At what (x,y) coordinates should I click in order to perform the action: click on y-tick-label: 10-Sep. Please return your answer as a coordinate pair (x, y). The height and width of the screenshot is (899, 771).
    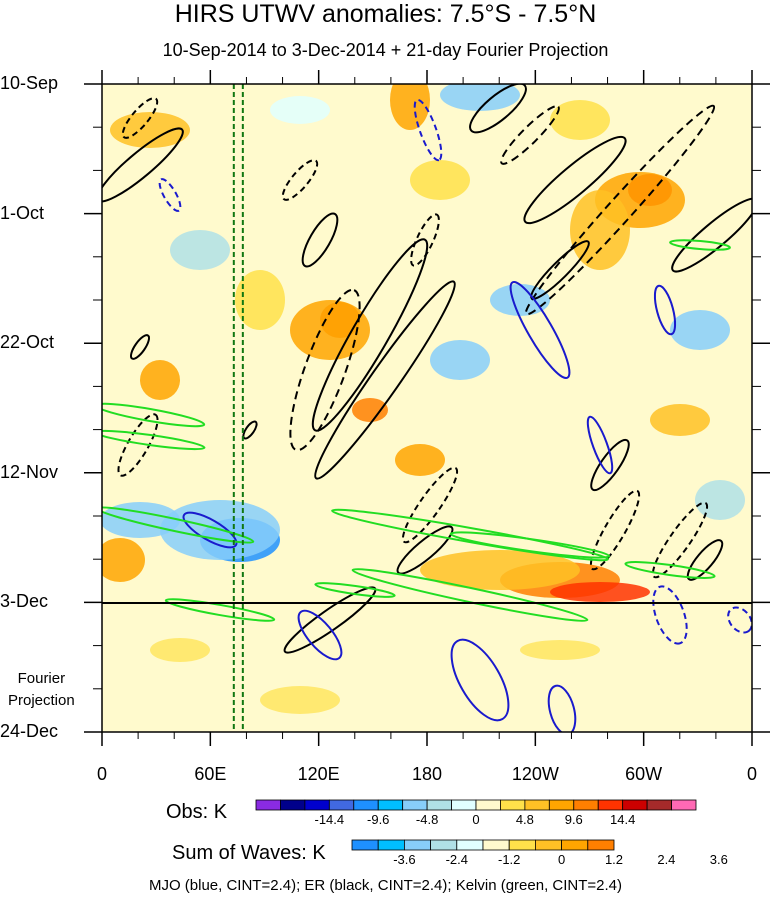
    Looking at the image, I should click on (29, 83).